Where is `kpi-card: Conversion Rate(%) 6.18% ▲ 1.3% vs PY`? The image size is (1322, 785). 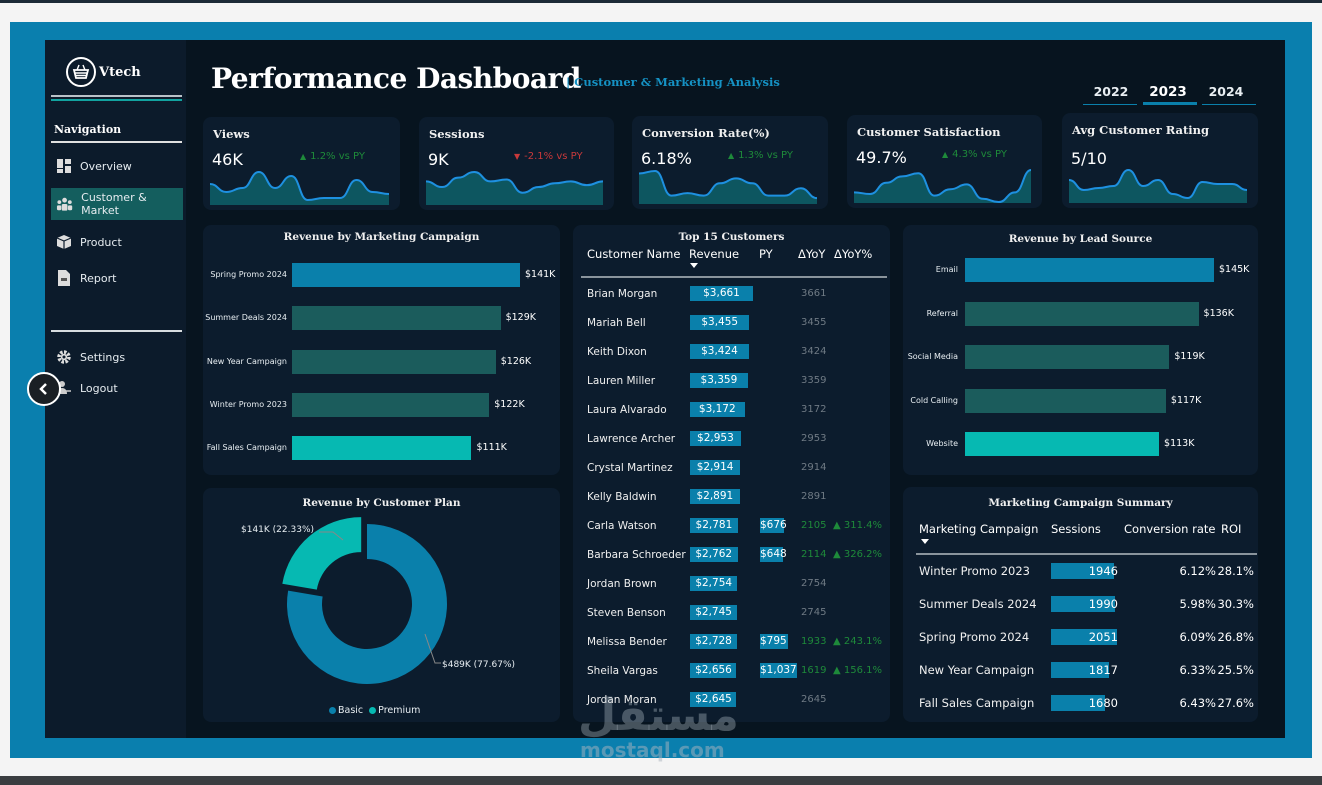
kpi-card: Conversion Rate(%) 6.18% ▲ 1.3% vs PY is located at coordinates (730, 162).